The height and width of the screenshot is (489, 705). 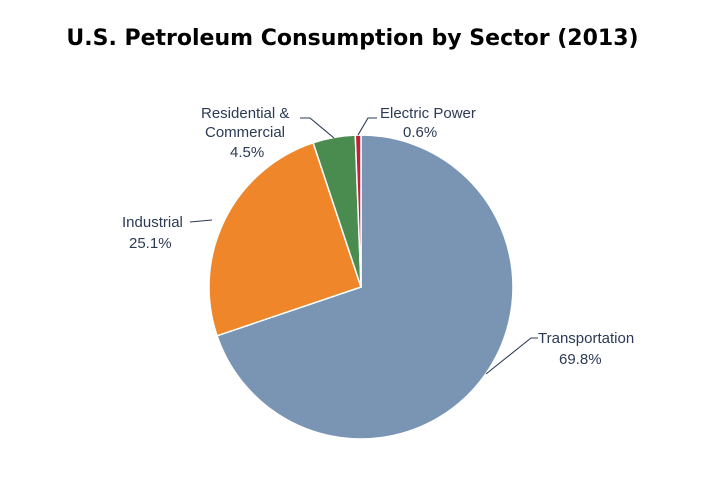 What do you see at coordinates (285, 239) in the screenshot?
I see `pie-slice-industrial` at bounding box center [285, 239].